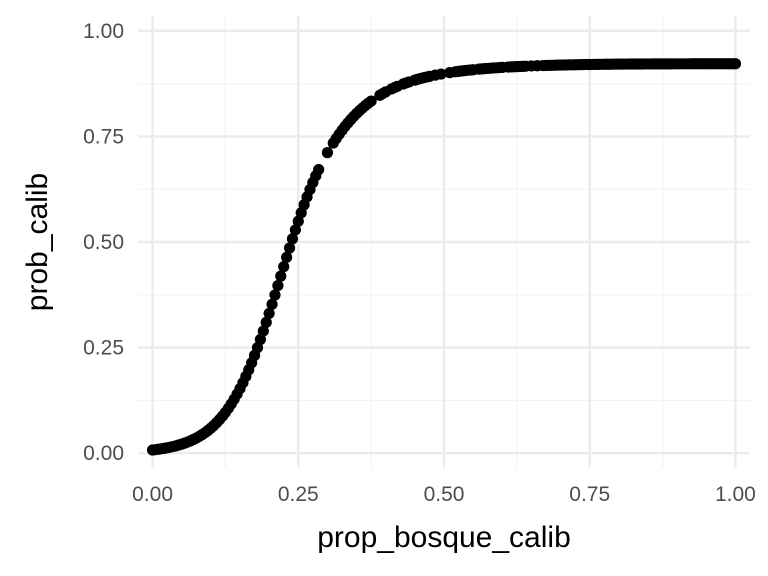  What do you see at coordinates (298, 494) in the screenshot?
I see `x-tick-label: 0.25` at bounding box center [298, 494].